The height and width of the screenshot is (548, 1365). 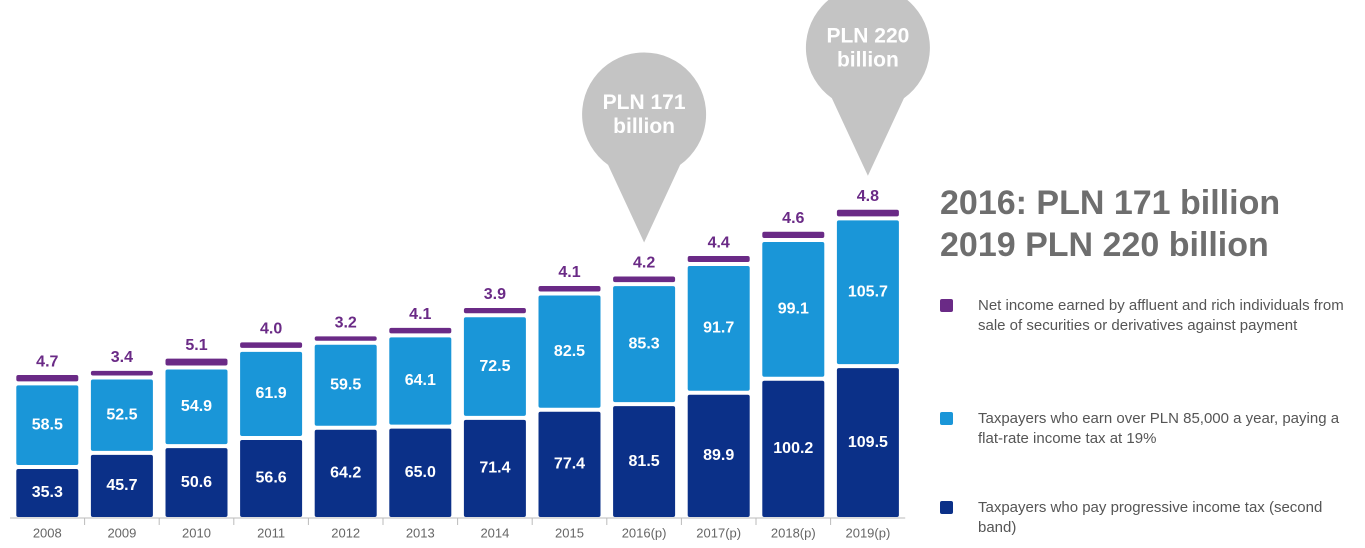 What do you see at coordinates (868, 196) in the screenshot?
I see `value-label: 4.8` at bounding box center [868, 196].